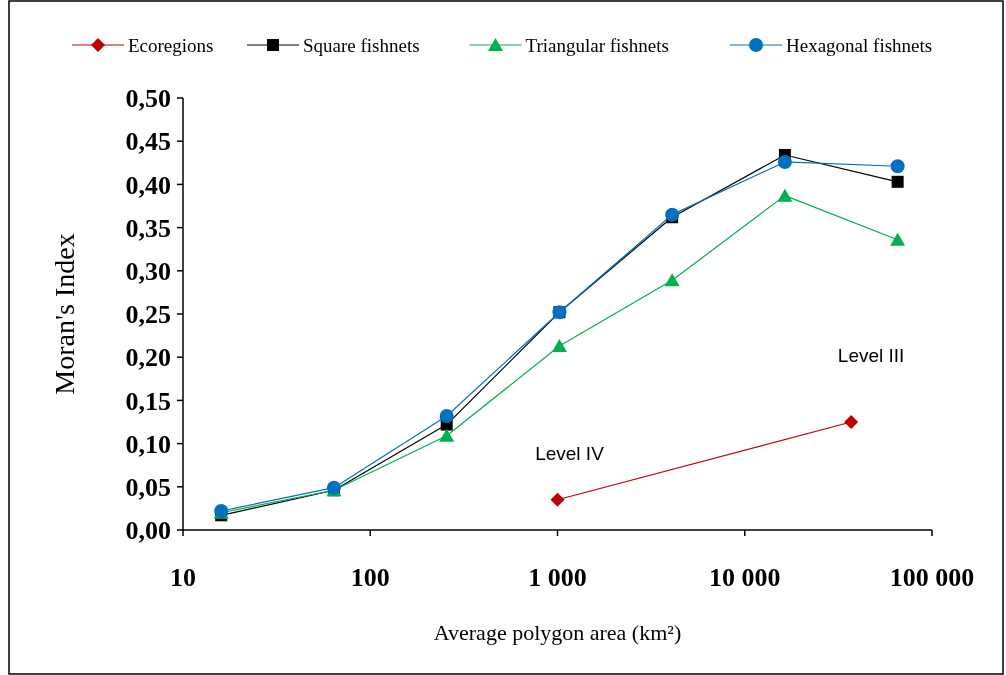  Describe the element at coordinates (932, 577) in the screenshot. I see `x-tick-label: 100 000` at that location.